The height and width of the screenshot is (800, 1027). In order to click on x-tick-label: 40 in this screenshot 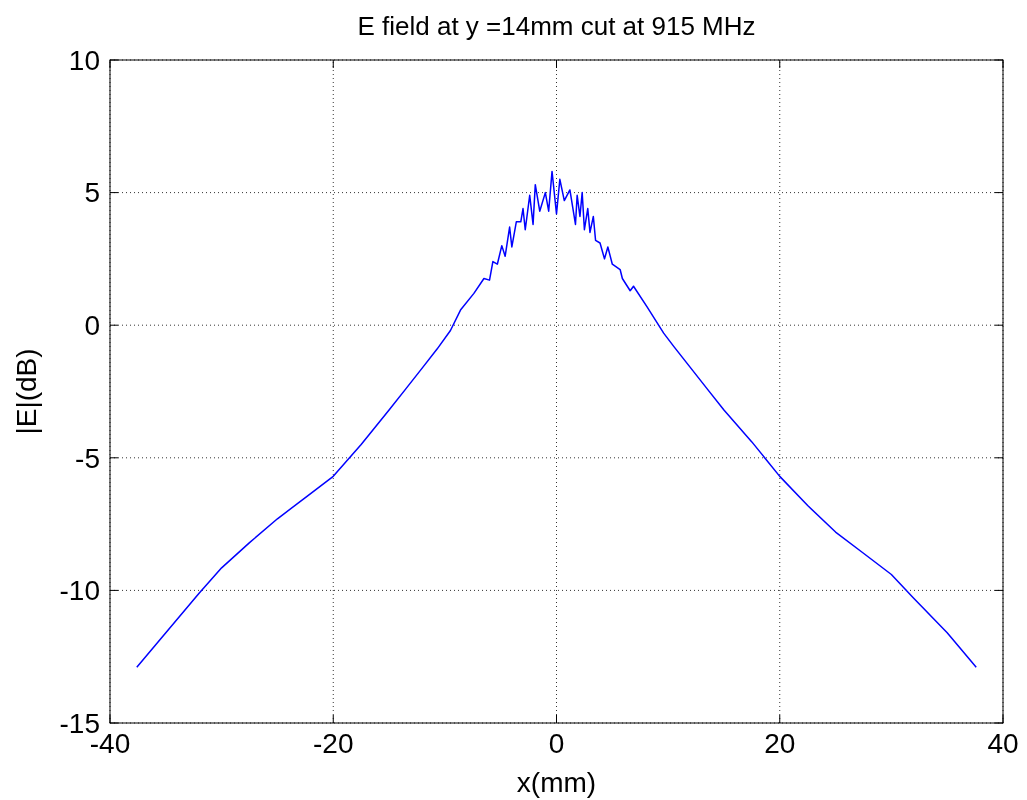, I will do `click(1003, 743)`.